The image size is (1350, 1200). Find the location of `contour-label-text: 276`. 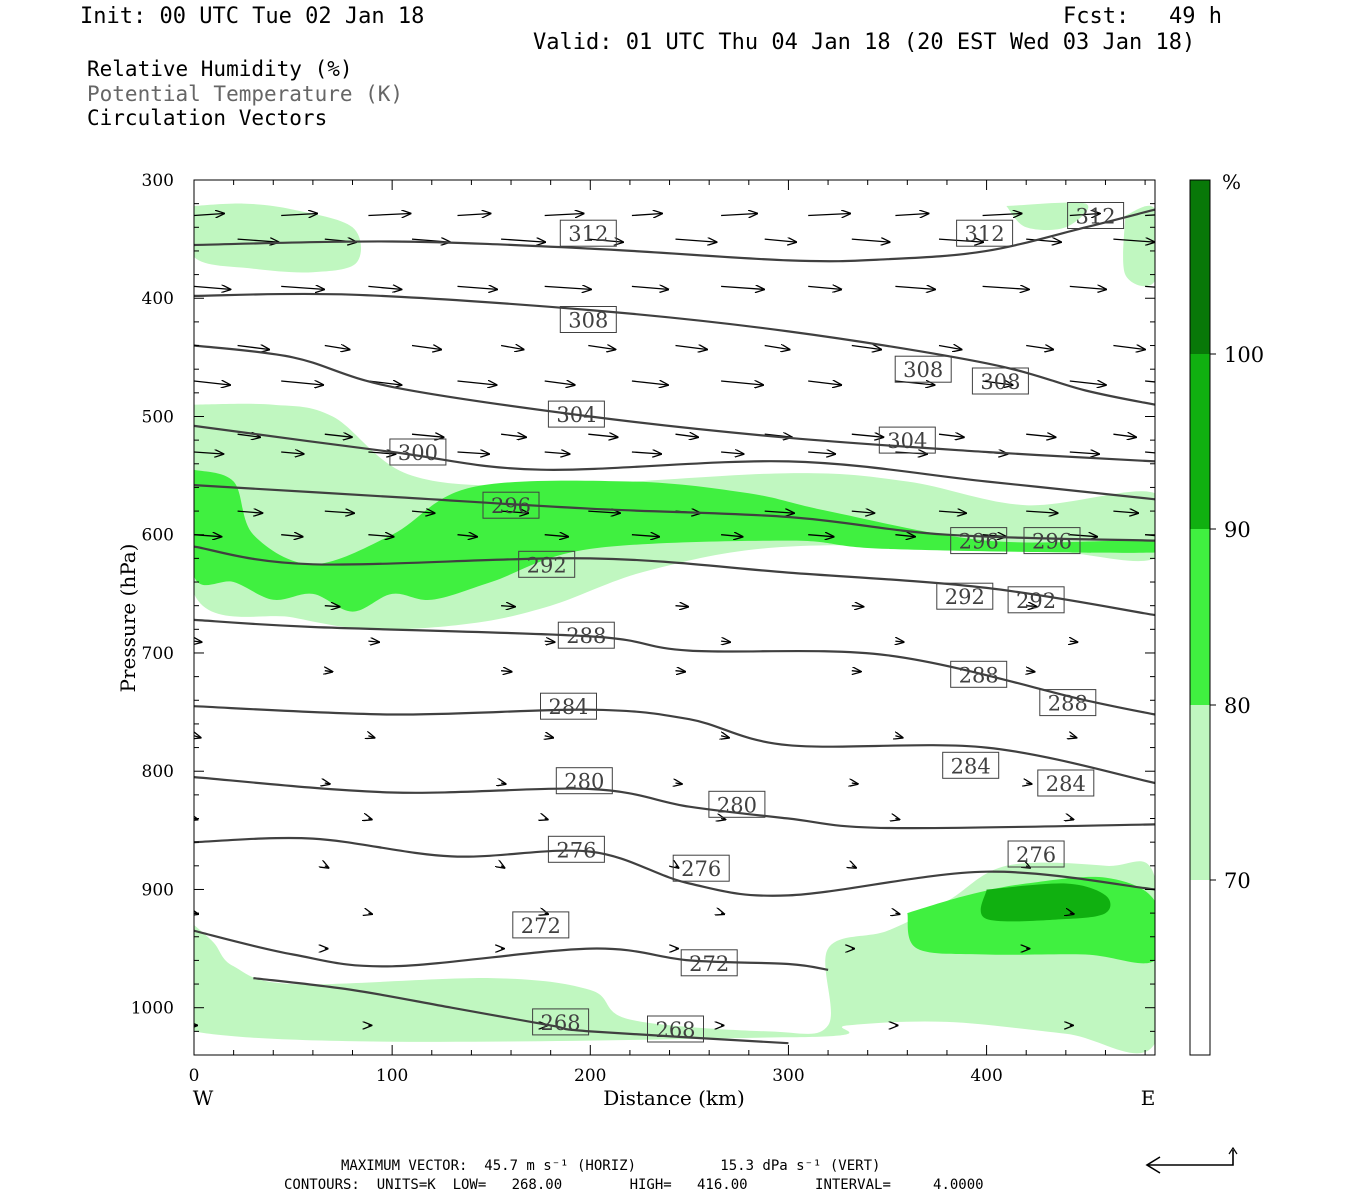

contour-label-text: 276 is located at coordinates (1036, 855).